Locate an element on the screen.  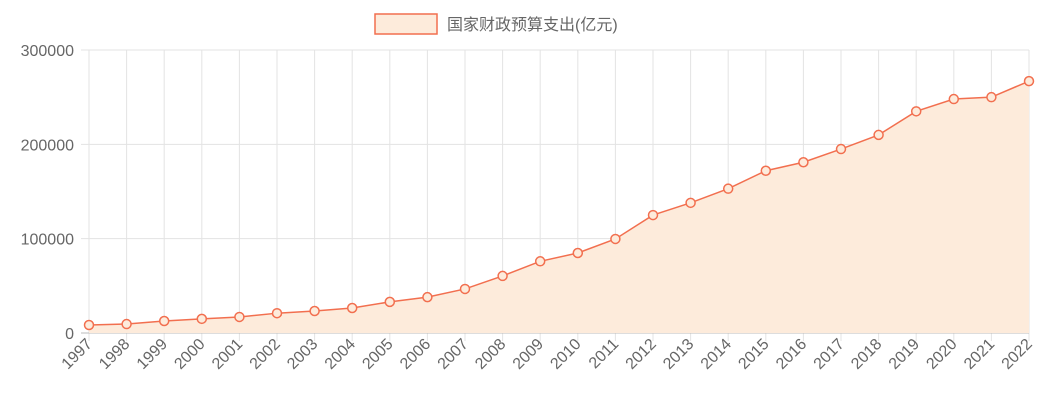
x-tick-label: 2019 is located at coordinates (904, 354).